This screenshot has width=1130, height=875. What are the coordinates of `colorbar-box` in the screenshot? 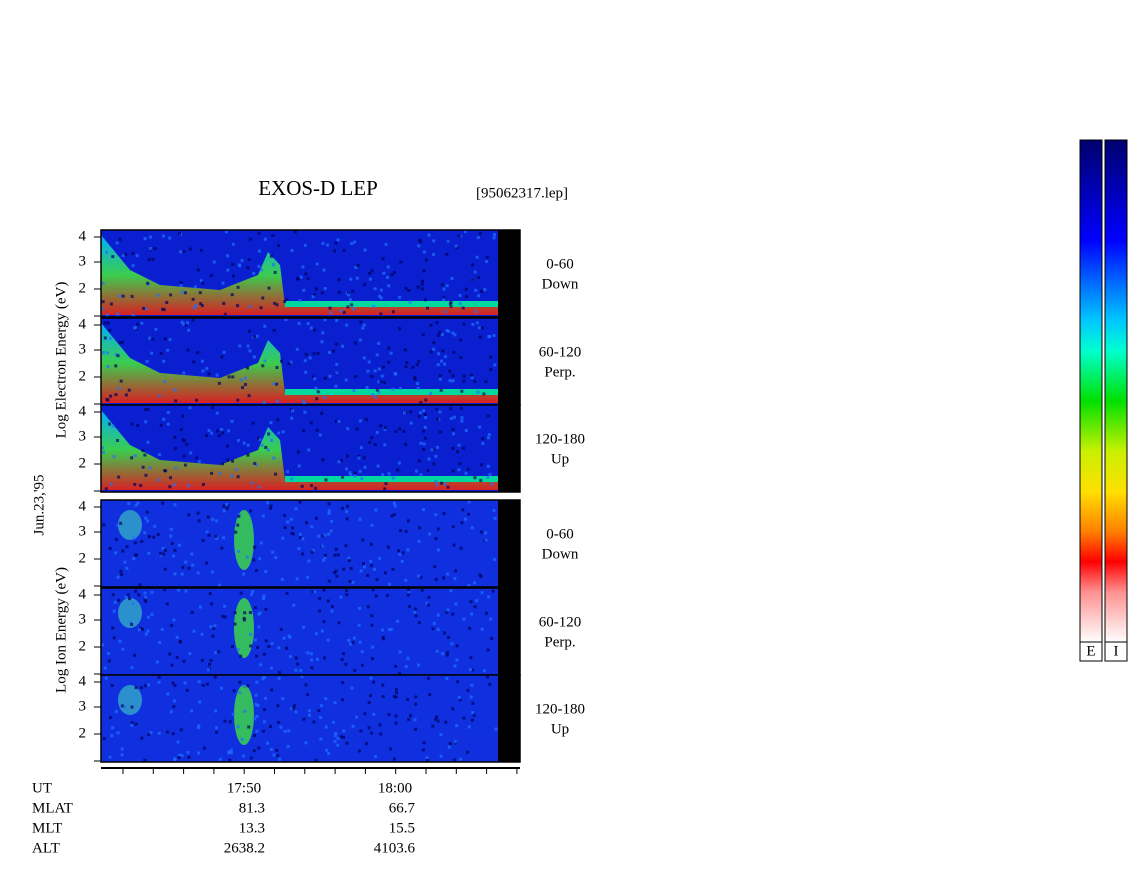 It's located at (1091, 651).